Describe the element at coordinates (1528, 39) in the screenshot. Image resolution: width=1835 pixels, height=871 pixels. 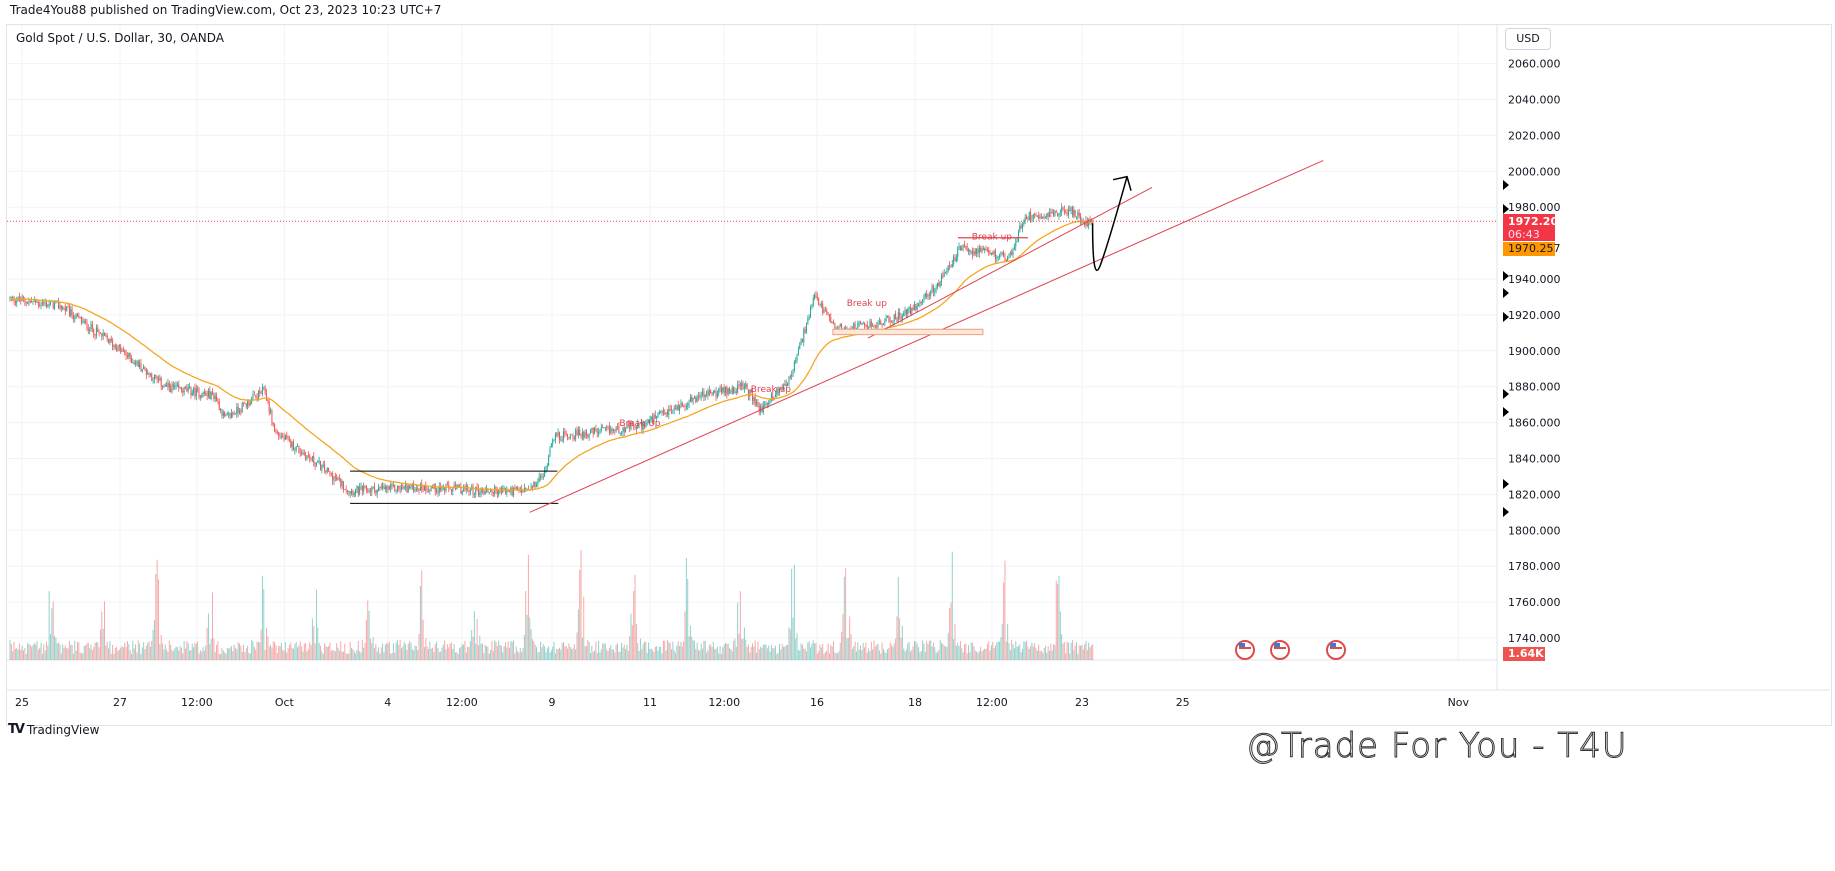
I see `currency-button: USD` at that location.